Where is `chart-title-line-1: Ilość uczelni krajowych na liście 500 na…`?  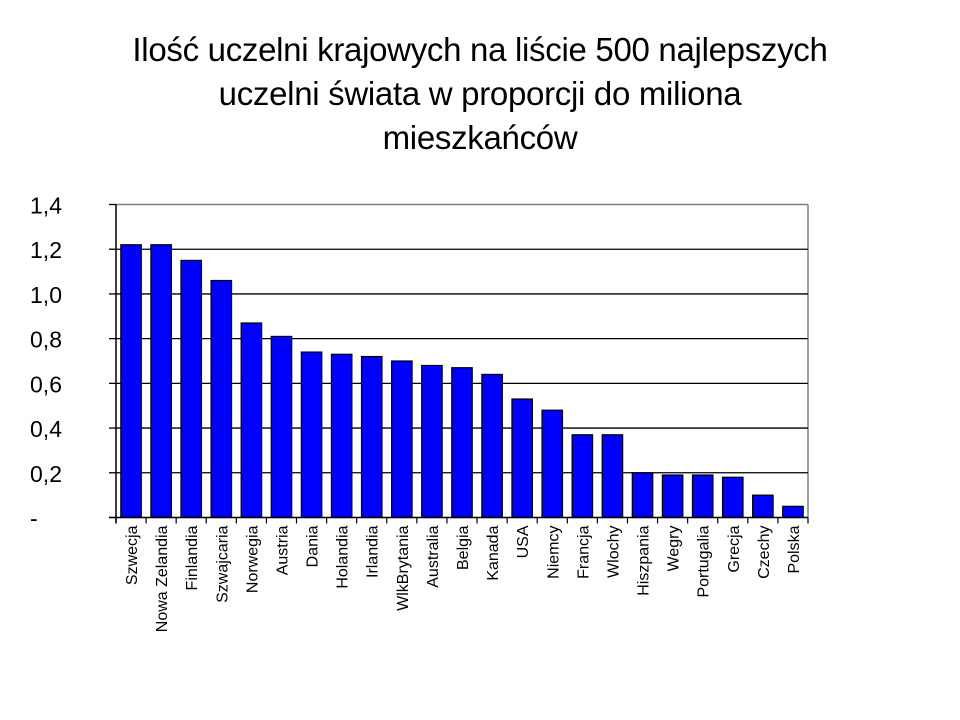 chart-title-line-1: Ilość uczelni krajowych na liście 500 na… is located at coordinates (480, 49).